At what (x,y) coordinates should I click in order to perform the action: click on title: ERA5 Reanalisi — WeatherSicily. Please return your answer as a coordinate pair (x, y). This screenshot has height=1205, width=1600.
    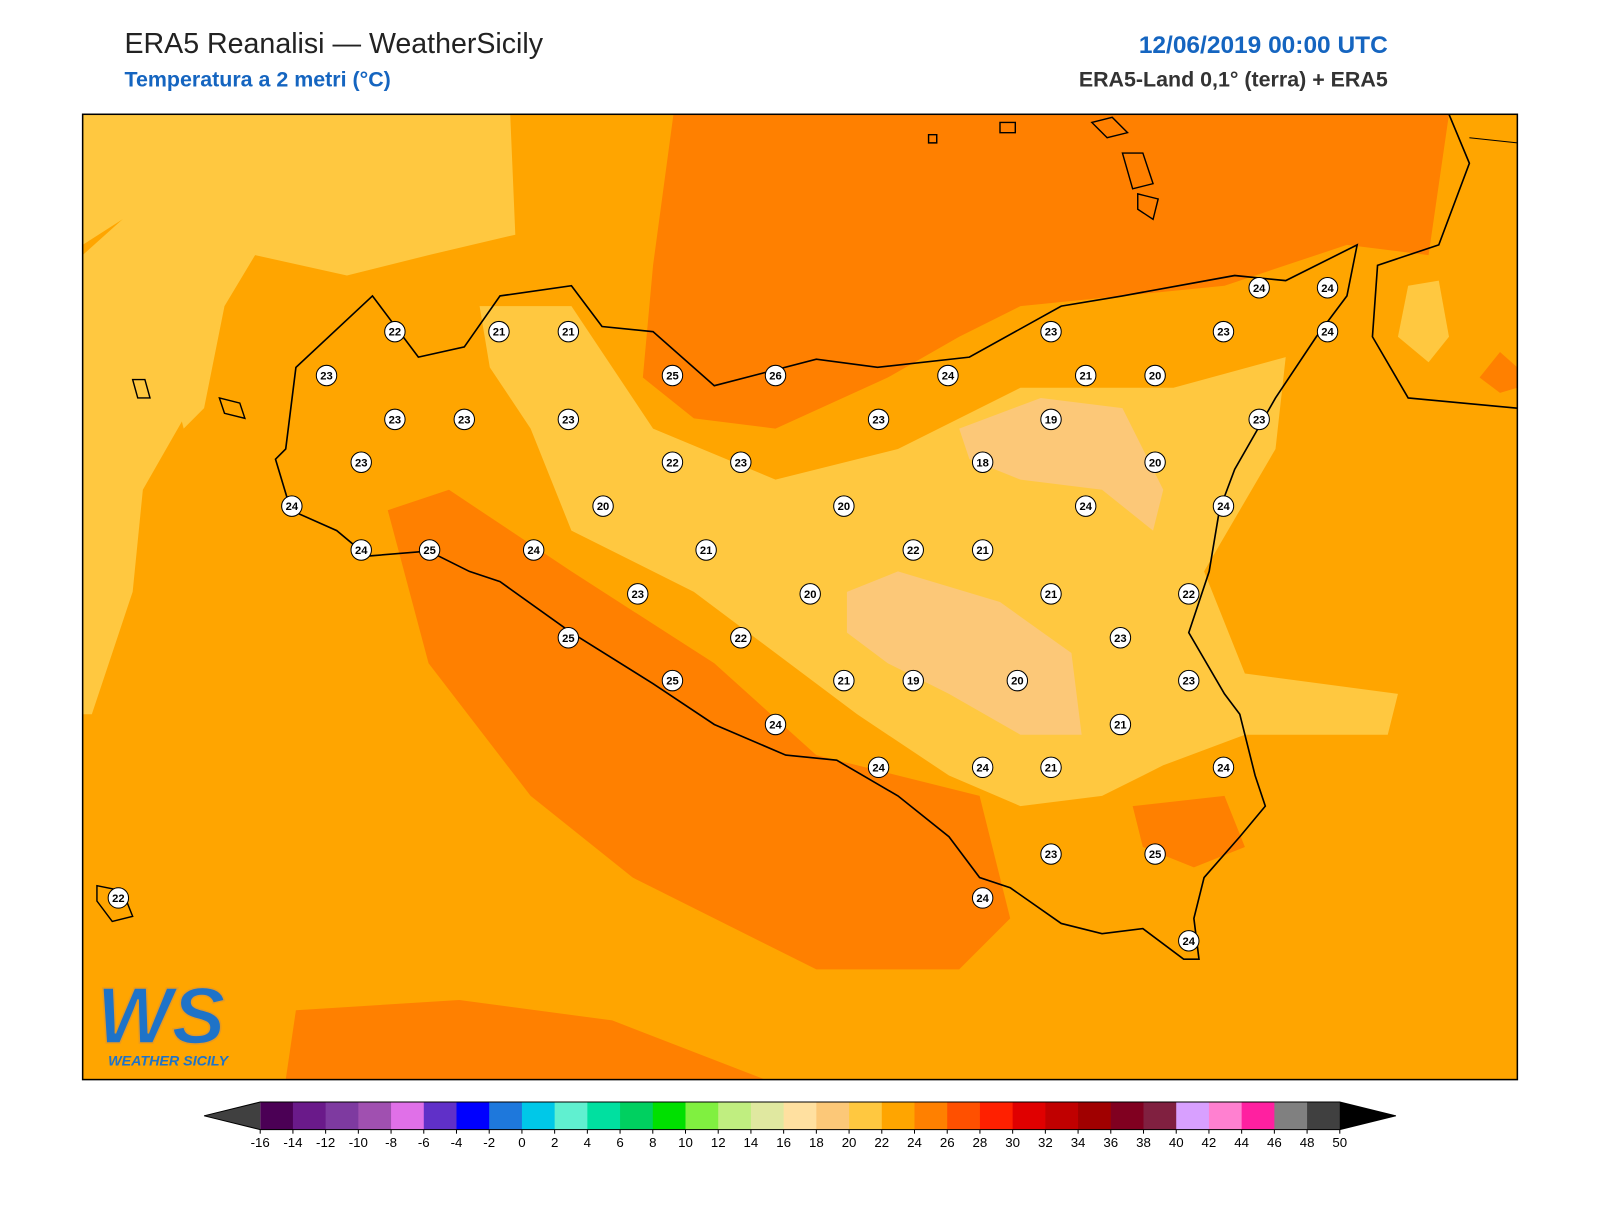
    Looking at the image, I should click on (333, 44).